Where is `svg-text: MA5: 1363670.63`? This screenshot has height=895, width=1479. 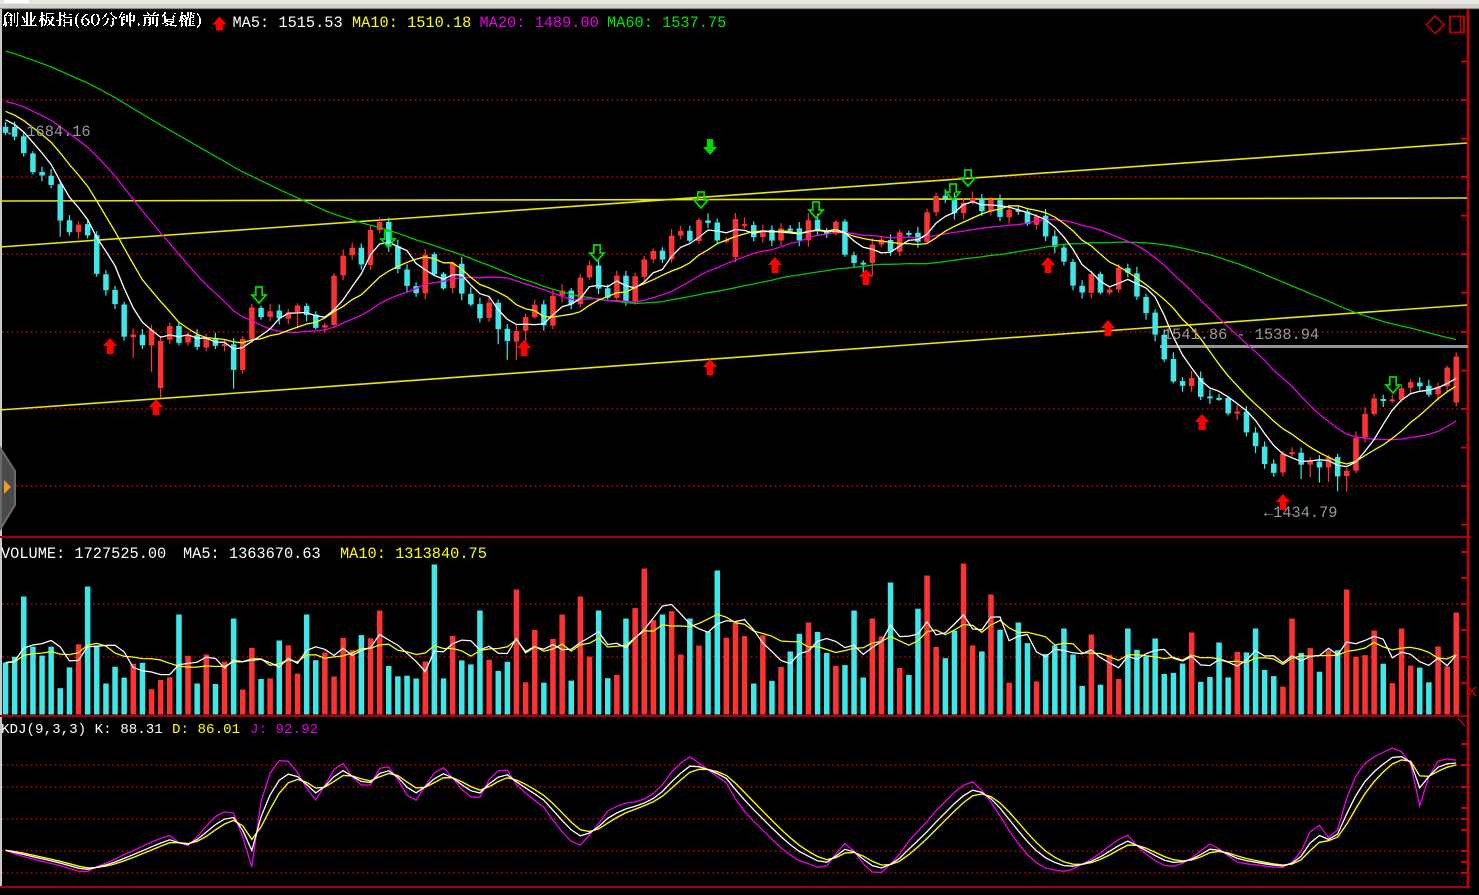
svg-text: MA5: 1363670.63 is located at coordinates (252, 554).